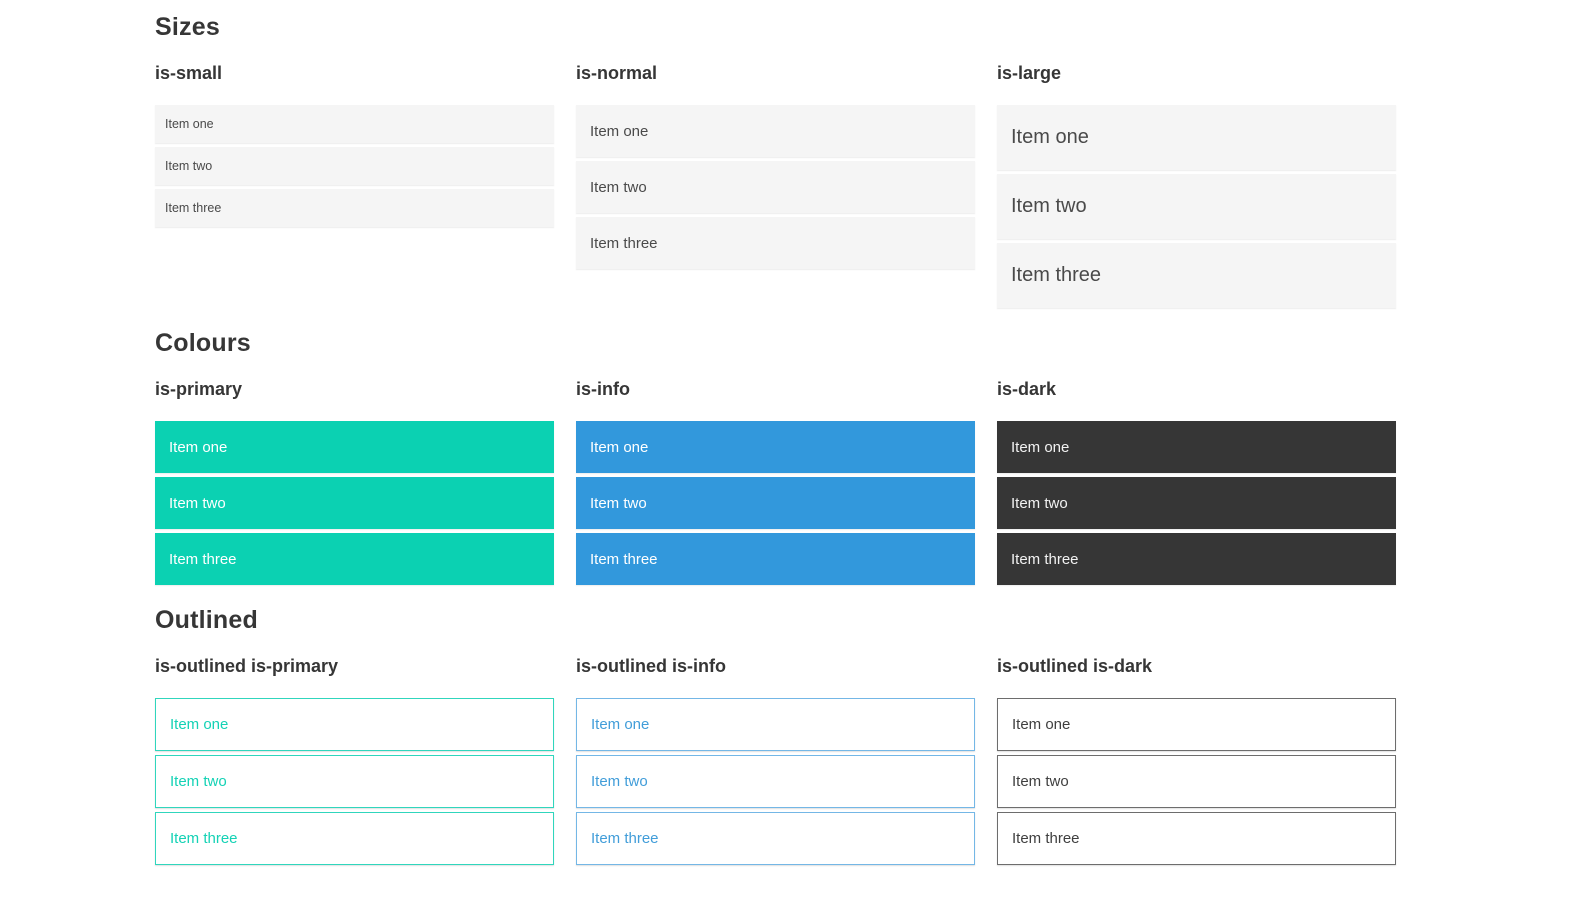  I want to click on group-label-is-dark: is-dark, so click(1027, 389).